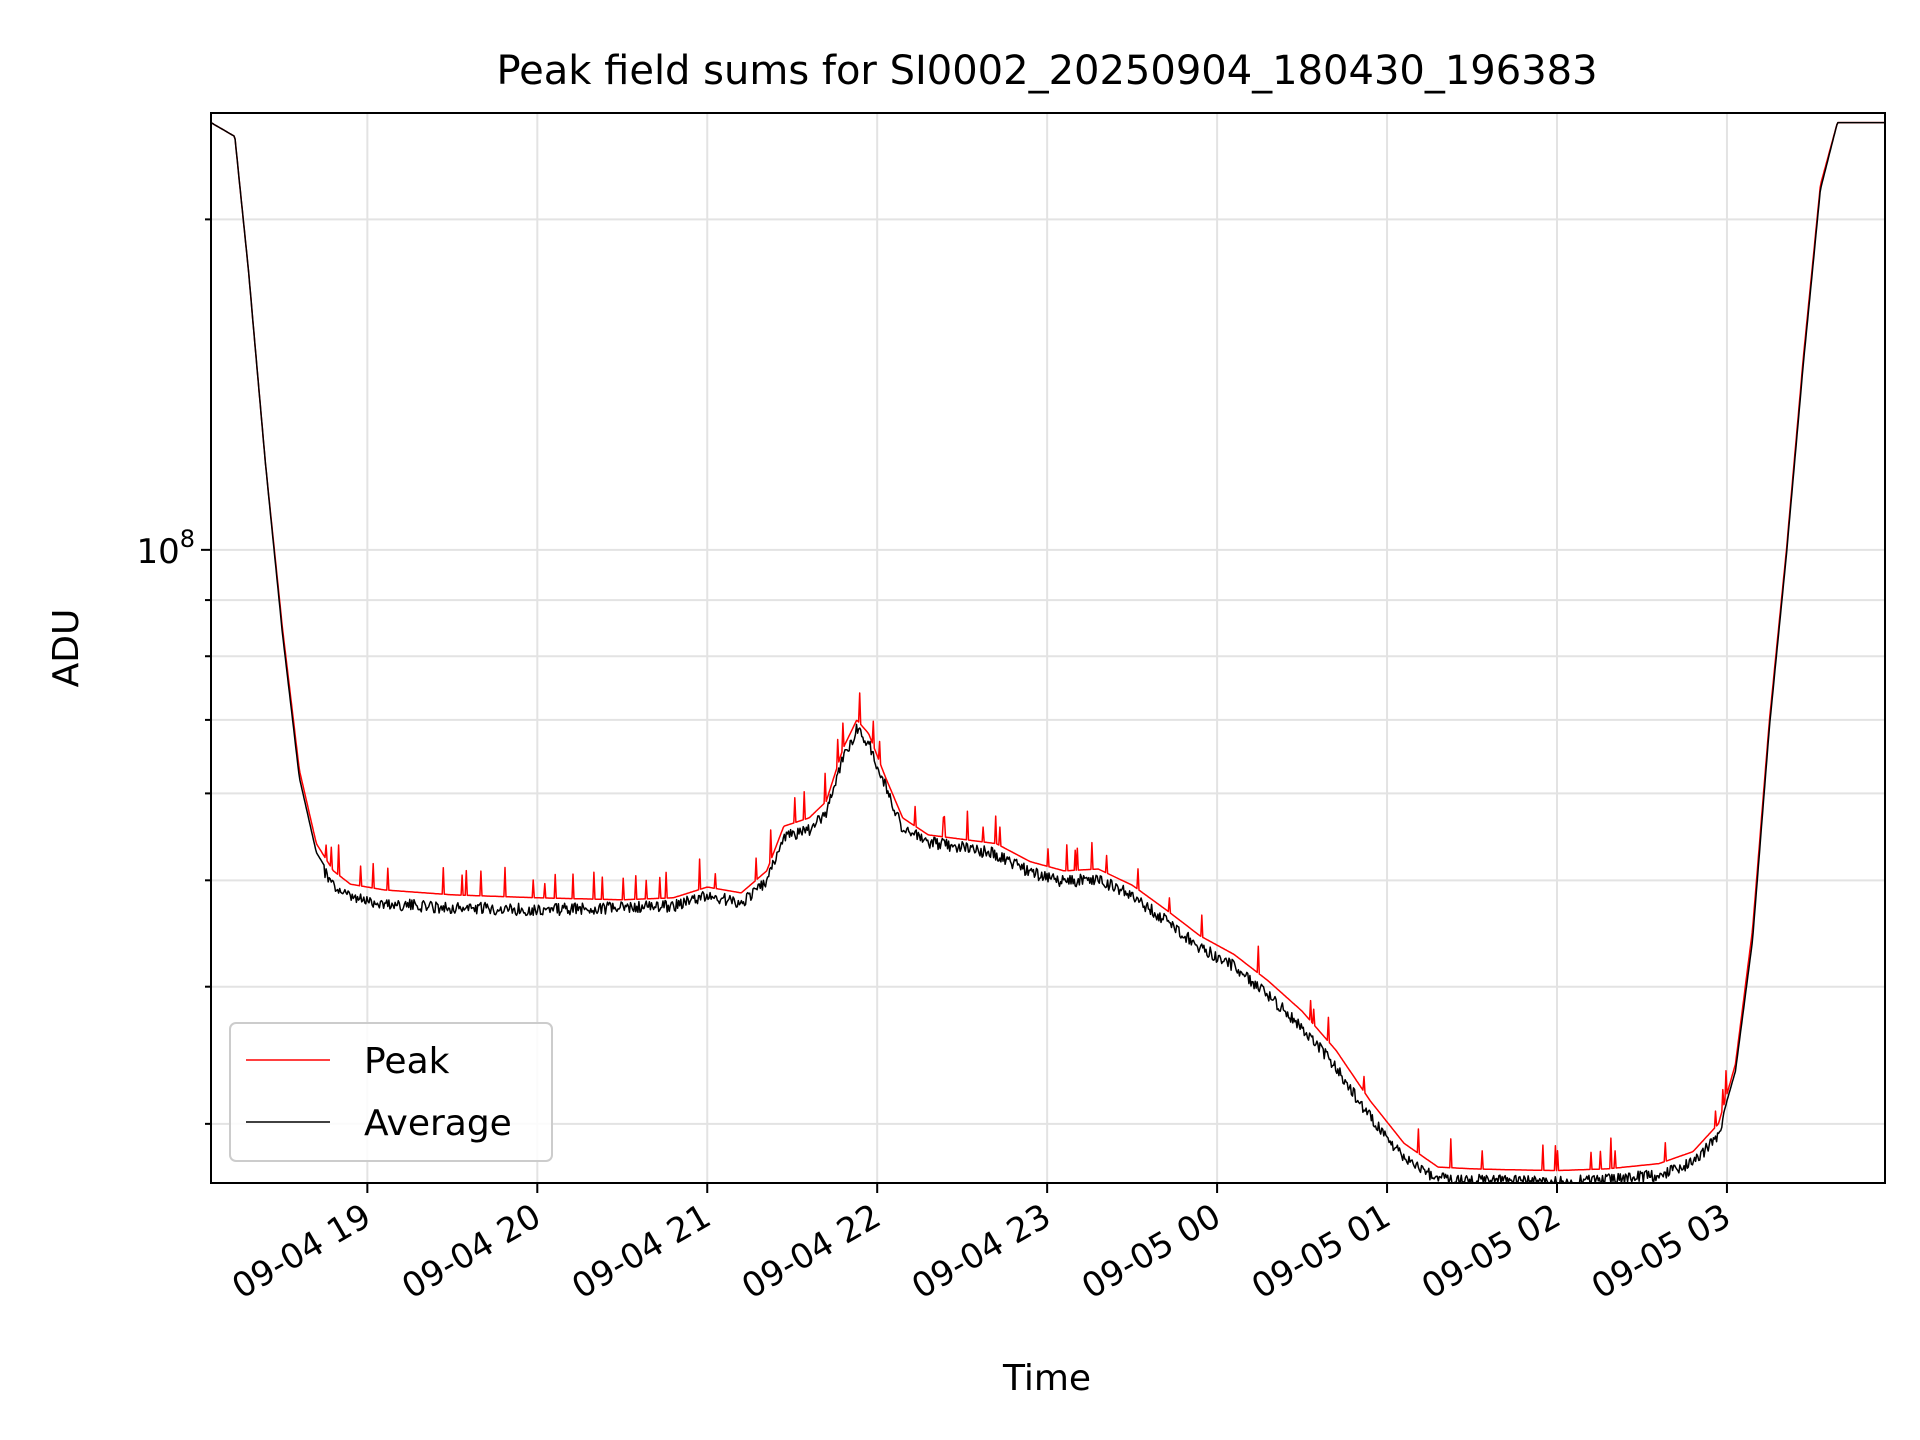 The height and width of the screenshot is (1440, 1920). What do you see at coordinates (66, 648) in the screenshot?
I see `y-axis-label: ADU` at bounding box center [66, 648].